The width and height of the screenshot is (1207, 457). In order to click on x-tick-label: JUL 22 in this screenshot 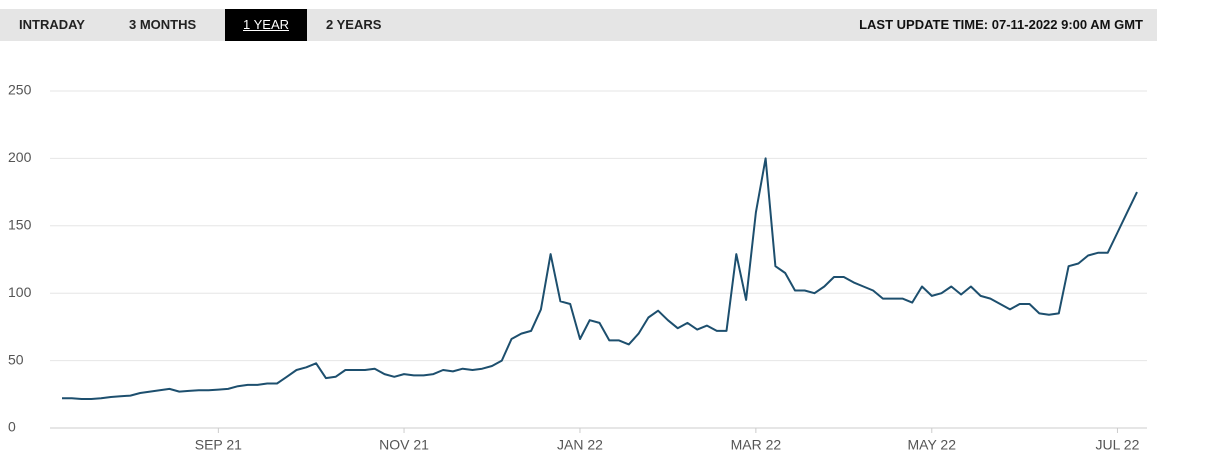, I will do `click(1118, 445)`.